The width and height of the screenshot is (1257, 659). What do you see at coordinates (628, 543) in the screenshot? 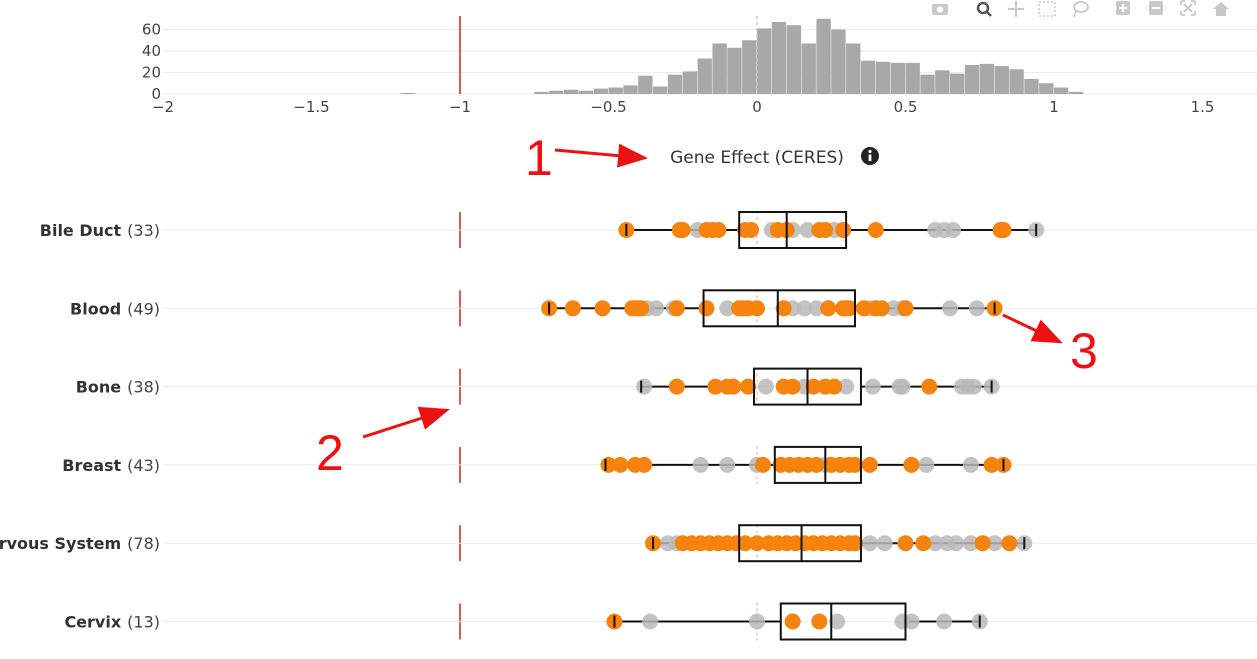
I see `box-row: Central Nervous System (78)` at bounding box center [628, 543].